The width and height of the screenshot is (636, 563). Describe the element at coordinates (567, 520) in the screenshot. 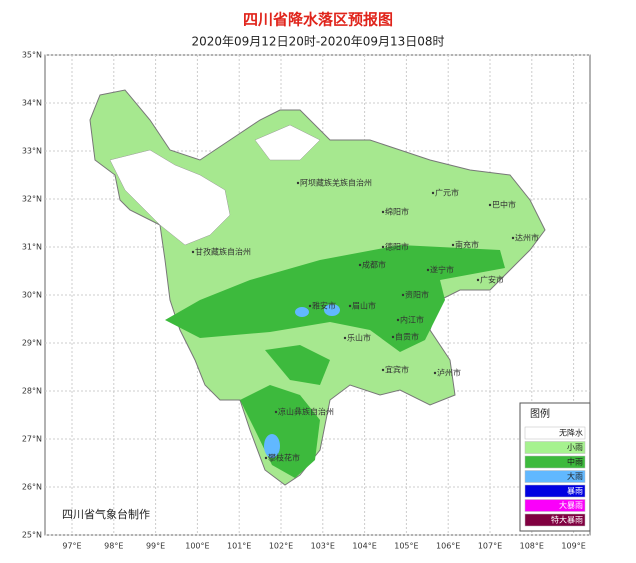

I see `legend-label: 特大暴雨` at that location.